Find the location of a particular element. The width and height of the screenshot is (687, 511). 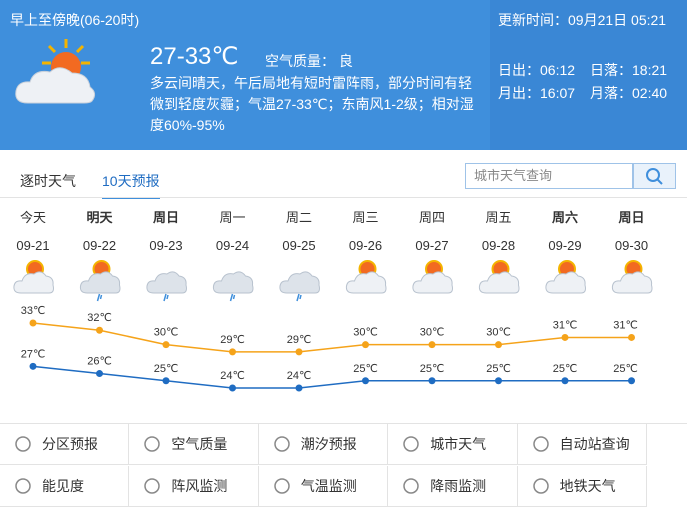

air-value: 良 is located at coordinates (345, 61).